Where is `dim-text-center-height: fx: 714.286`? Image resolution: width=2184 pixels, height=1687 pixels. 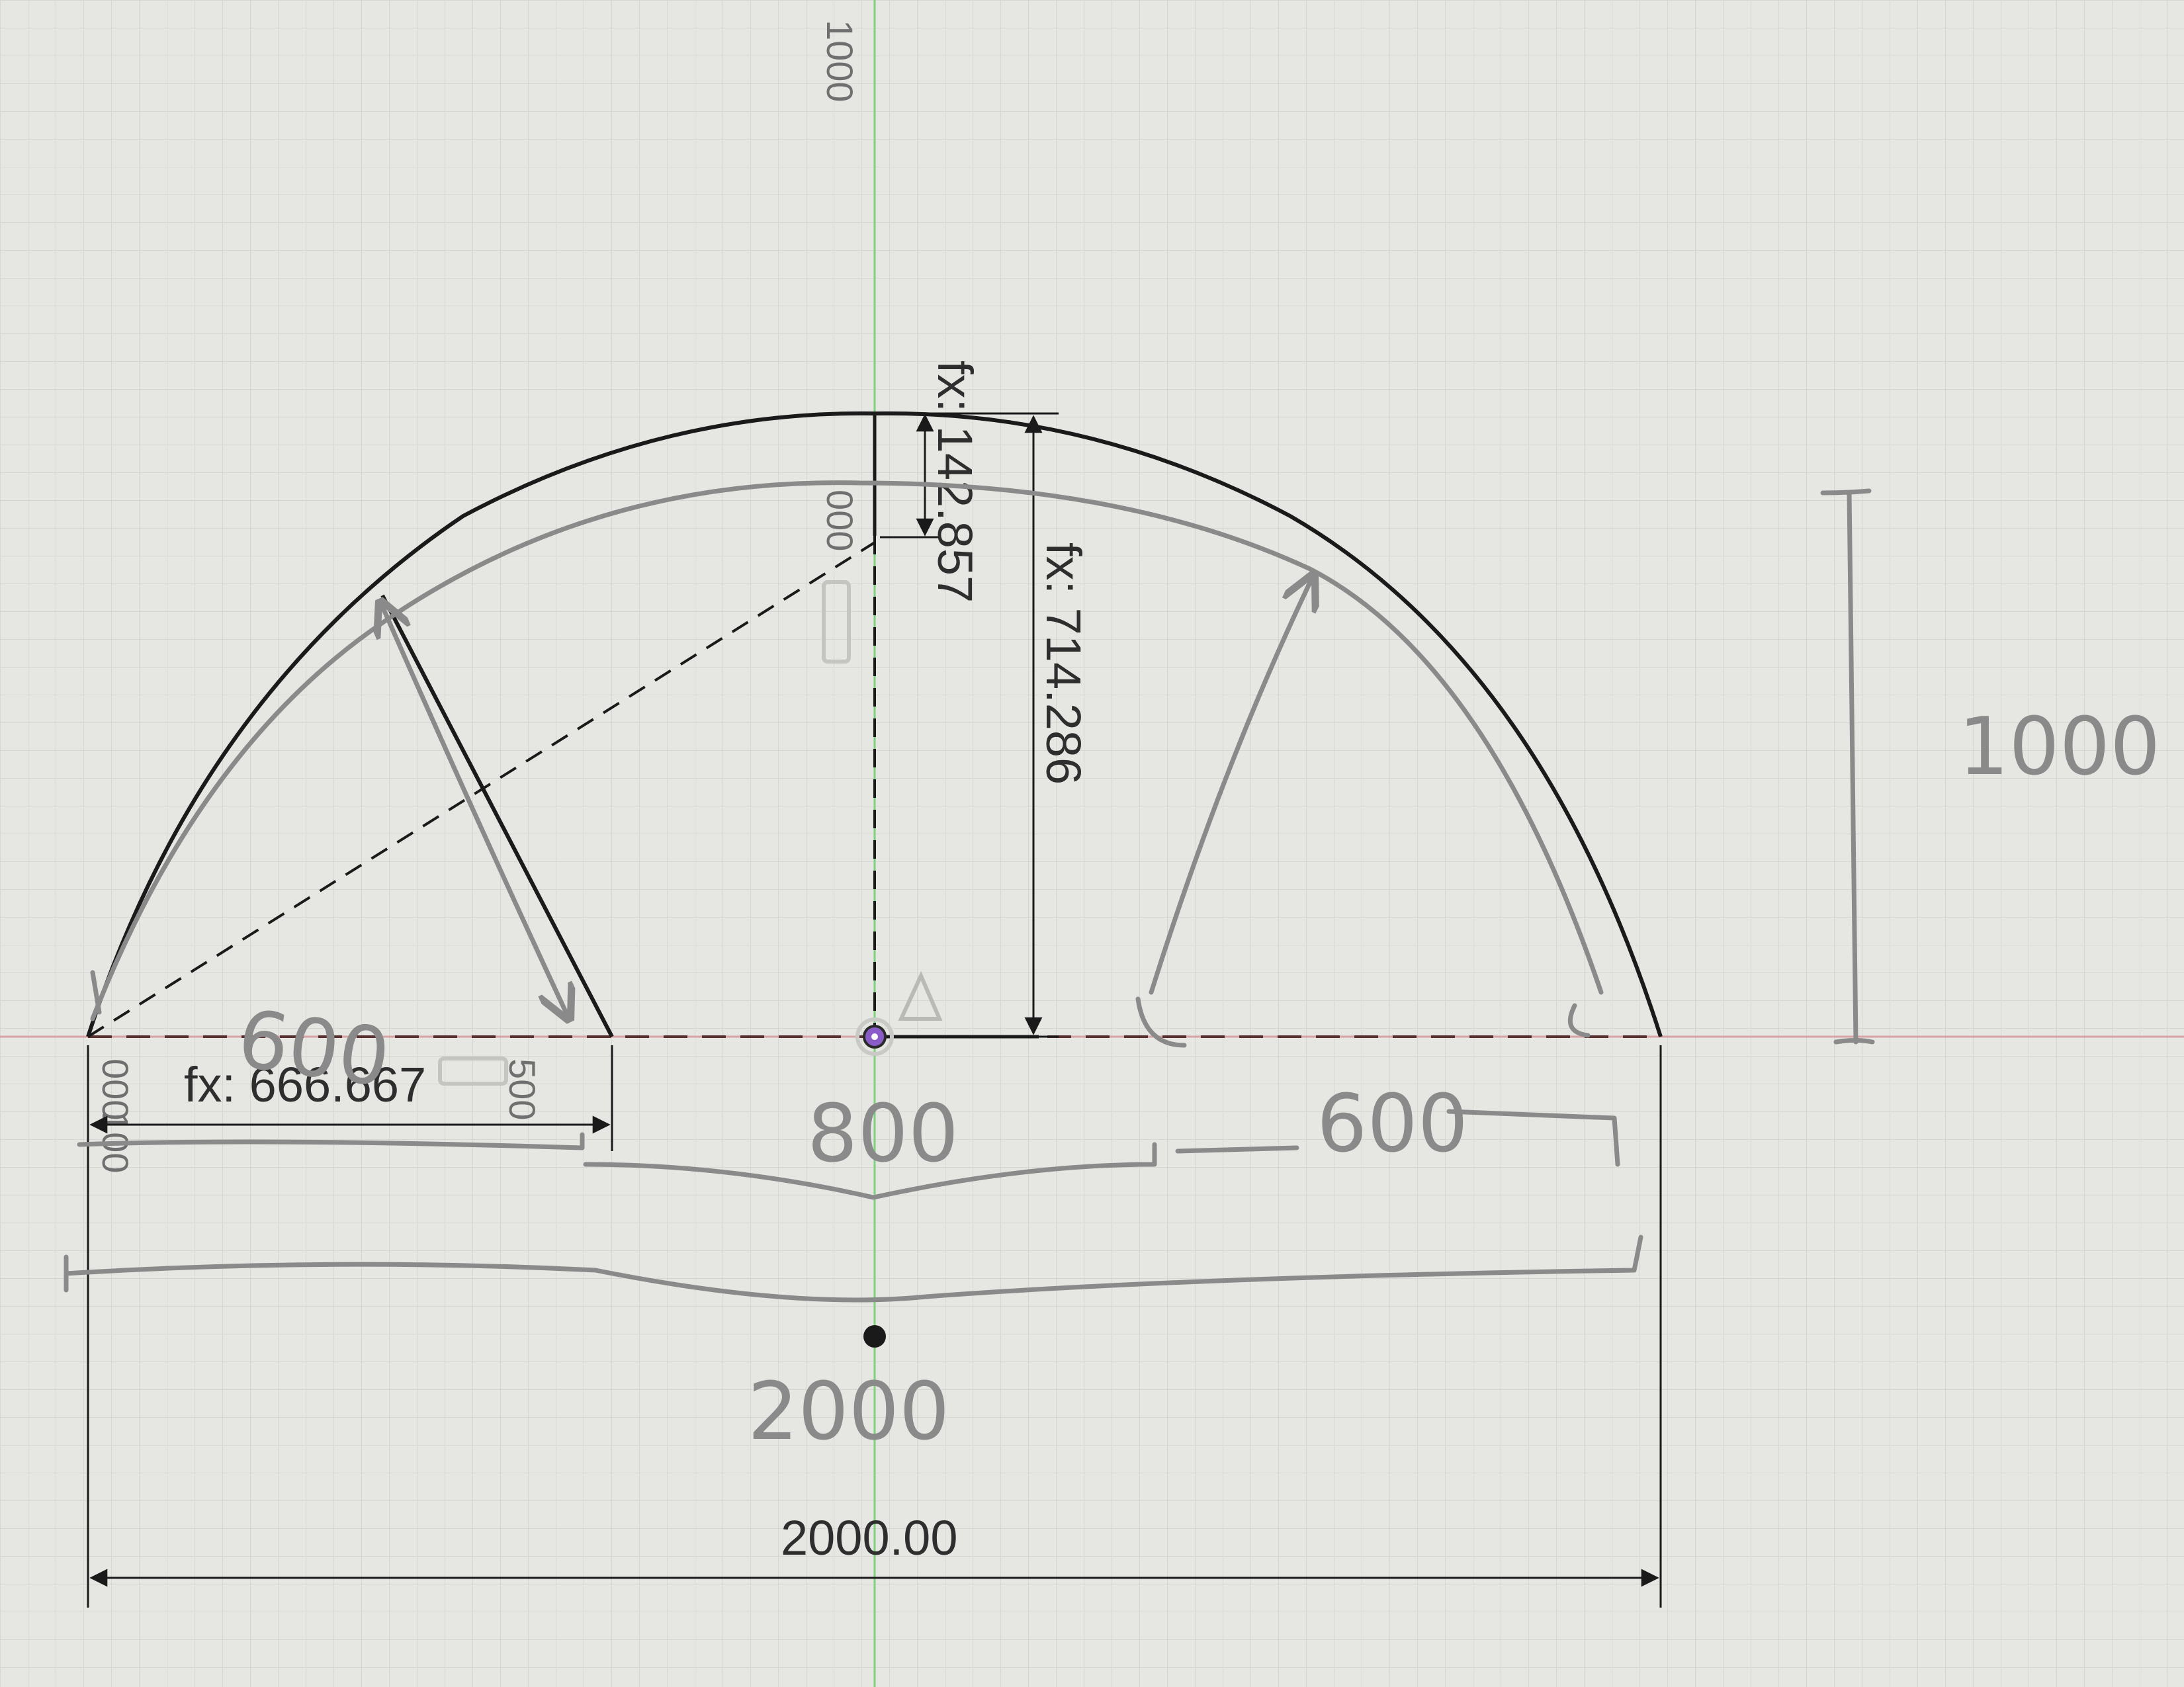 dim-text-center-height: fx: 714.286 is located at coordinates (1063, 664).